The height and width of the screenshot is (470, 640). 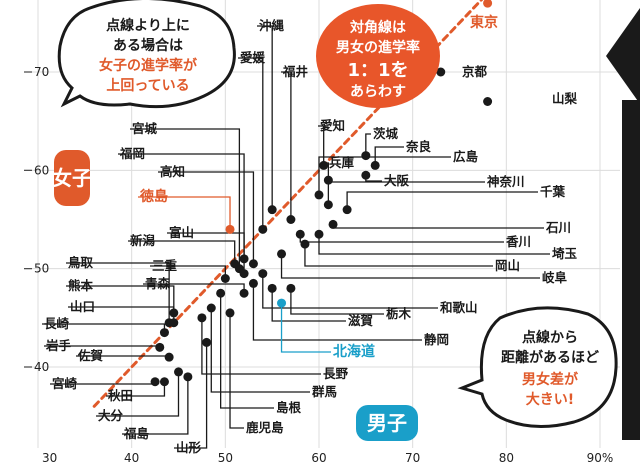 What do you see at coordinates (553, 191) in the screenshot?
I see `point-label: 千葉` at bounding box center [553, 191].